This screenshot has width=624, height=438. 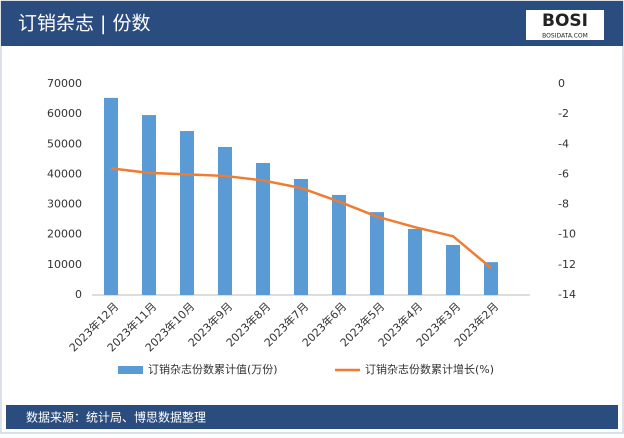 What do you see at coordinates (567, 264) in the screenshot?
I see `y2-tick-label: -12` at bounding box center [567, 264].